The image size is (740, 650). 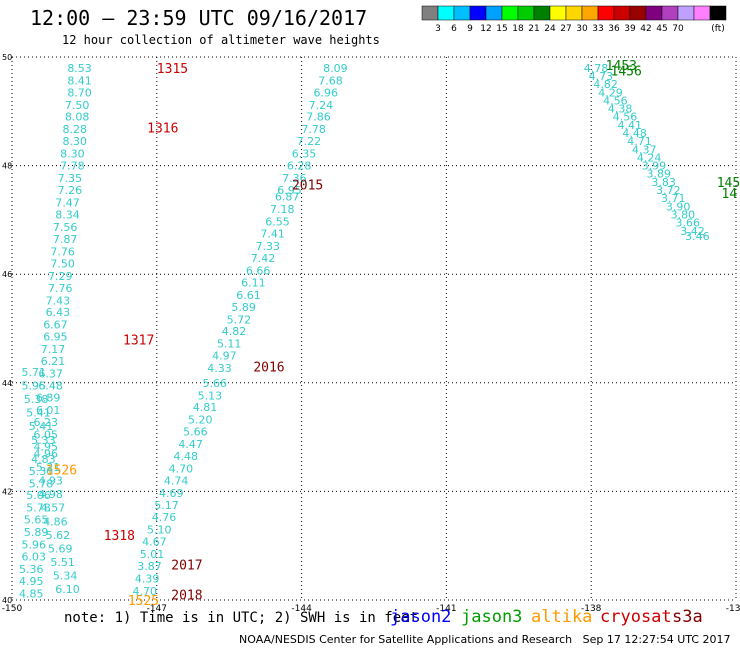 What do you see at coordinates (678, 206) in the screenshot?
I see `swh-value-label: 3.90` at bounding box center [678, 206].